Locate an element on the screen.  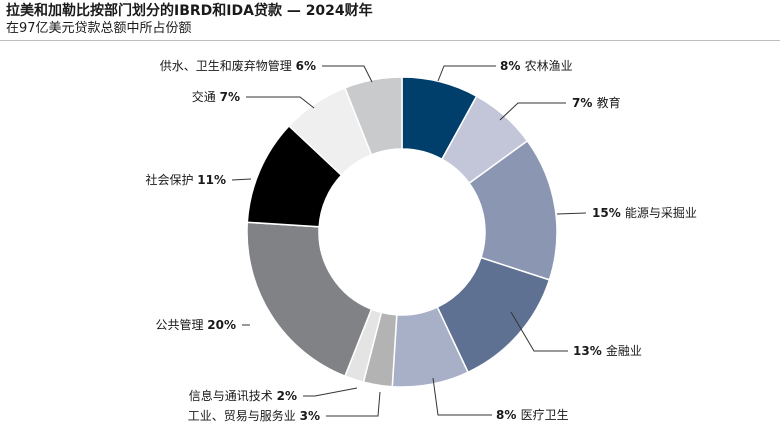
slice-label-10: 供水、卫生和废弃物管理 6% is located at coordinates (238, 65).